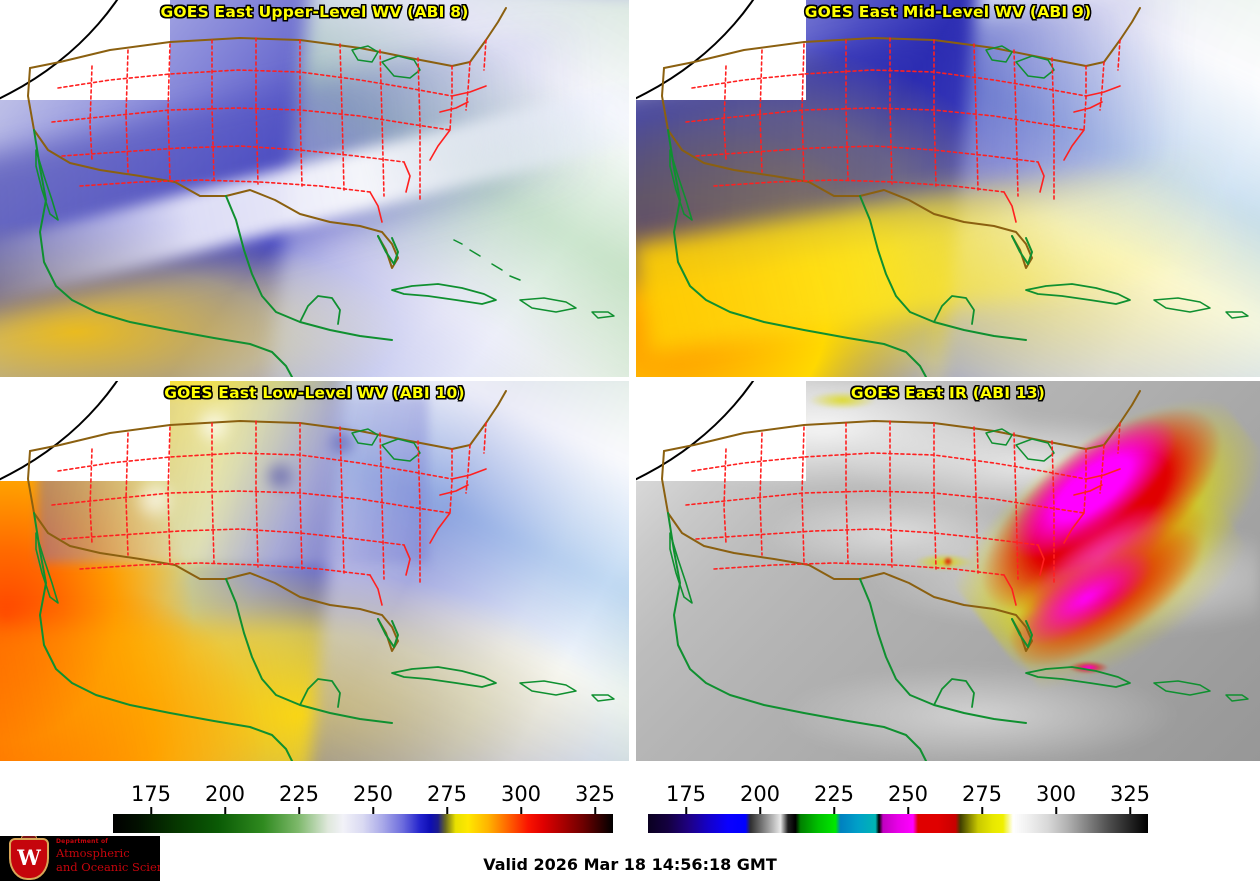  Describe the element at coordinates (686, 794) in the screenshot. I see `cbar-ir-label-0: 175` at that location.